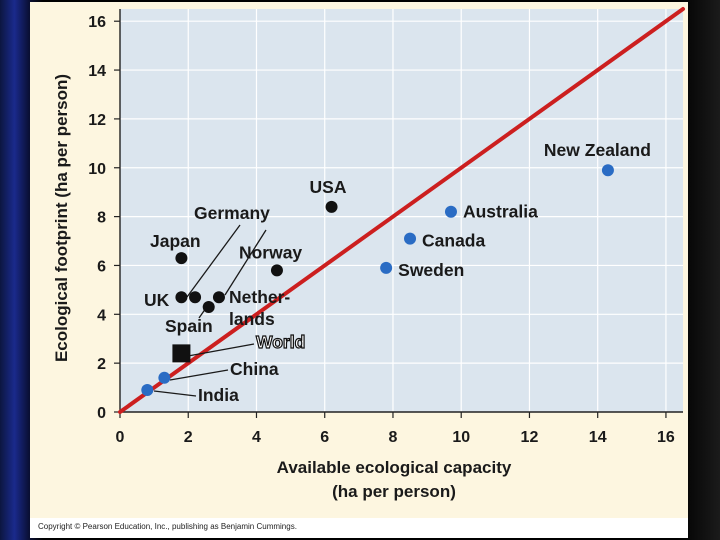  I want to click on leader-india, so click(175, 393).